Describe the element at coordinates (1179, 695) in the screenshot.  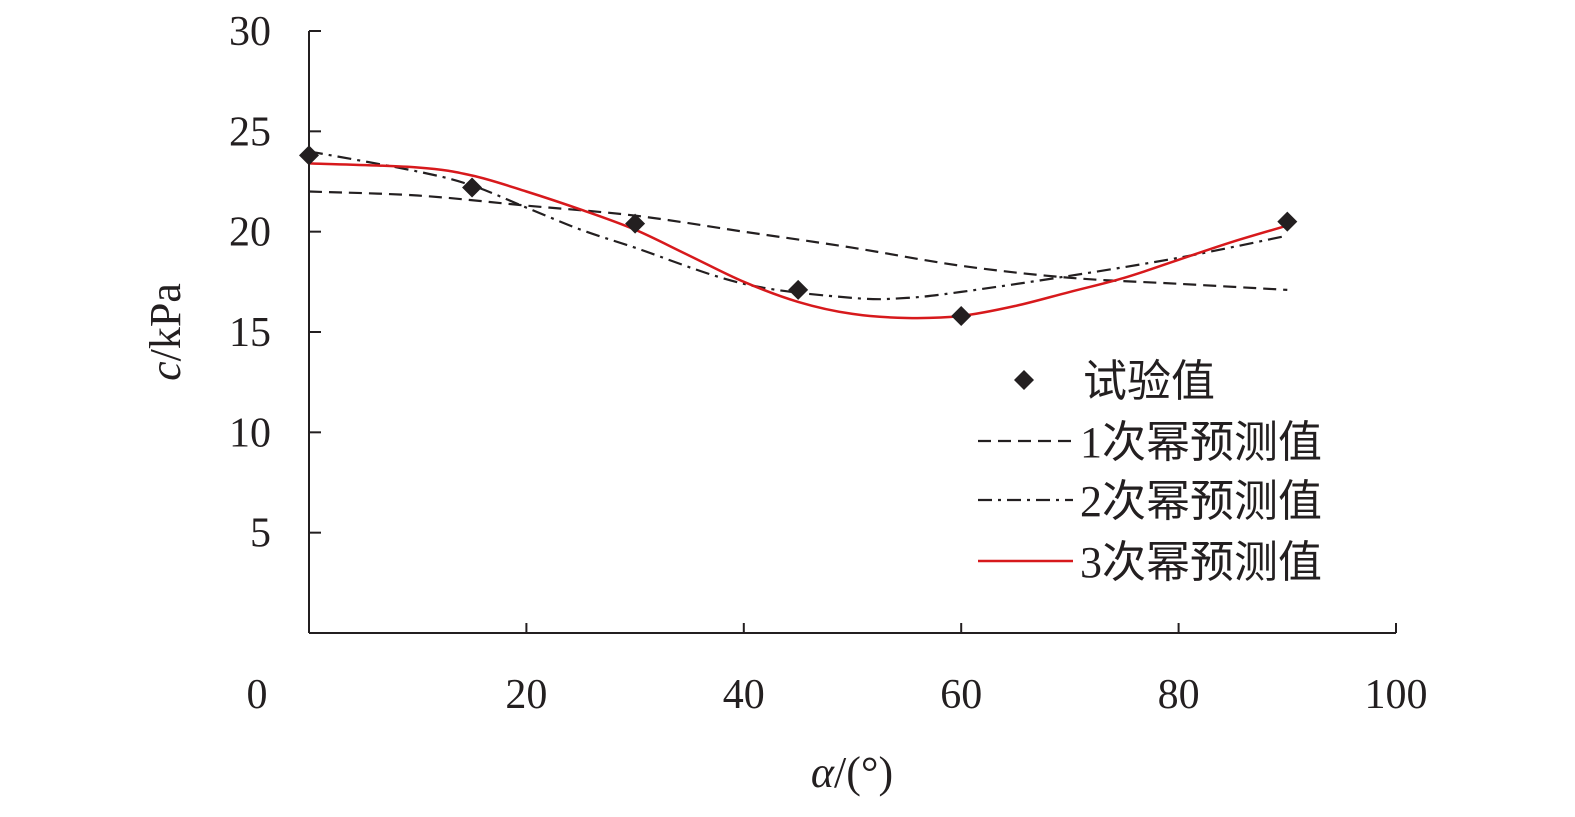
I see `x-tick-label: 80` at that location.